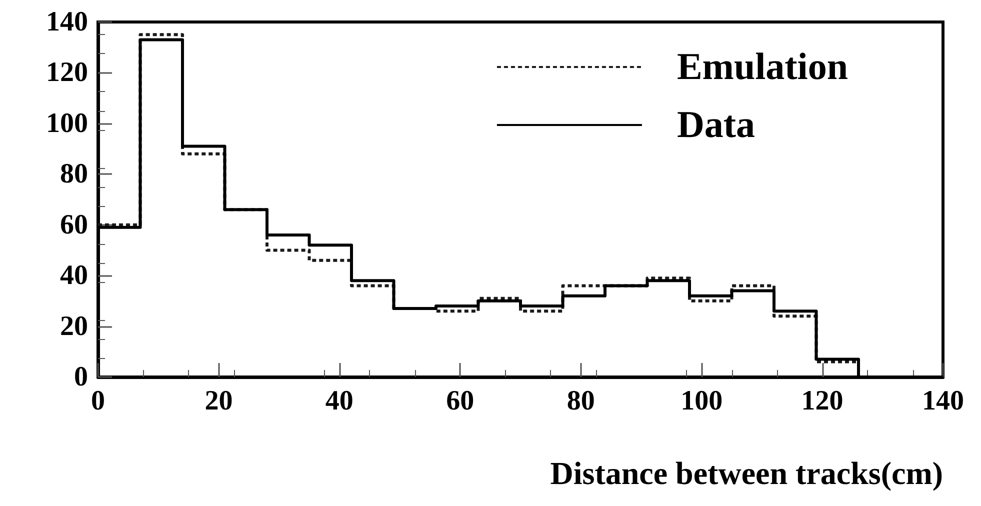 Image resolution: width=981 pixels, height=506 pixels. Describe the element at coordinates (762, 67) in the screenshot. I see `legend-label: Emulation` at that location.